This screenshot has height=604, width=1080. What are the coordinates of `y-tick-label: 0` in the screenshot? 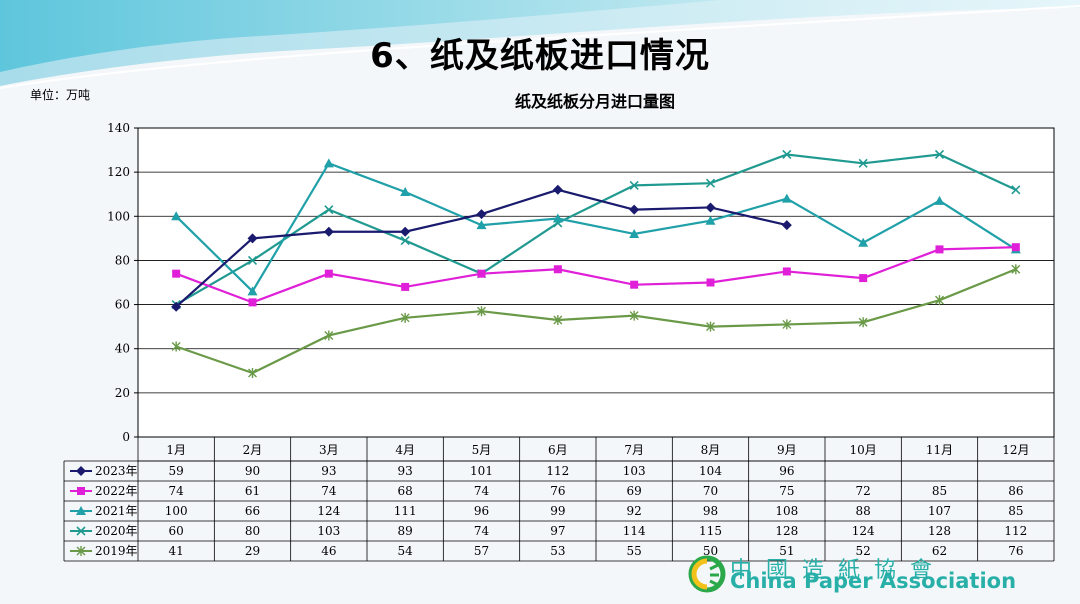 It's located at (126, 437).